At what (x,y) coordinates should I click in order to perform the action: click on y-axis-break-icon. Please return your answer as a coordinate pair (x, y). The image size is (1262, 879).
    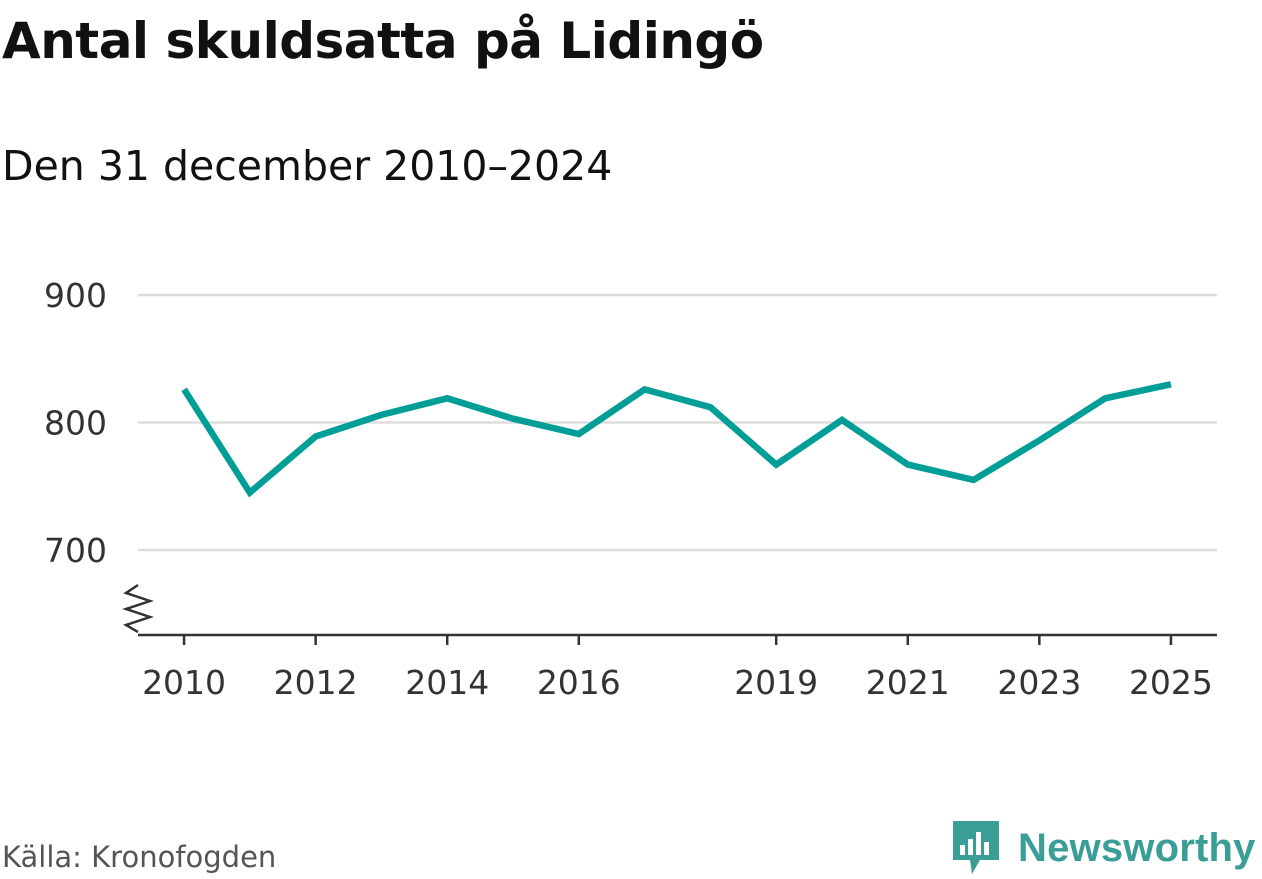
    Looking at the image, I should click on (138, 608).